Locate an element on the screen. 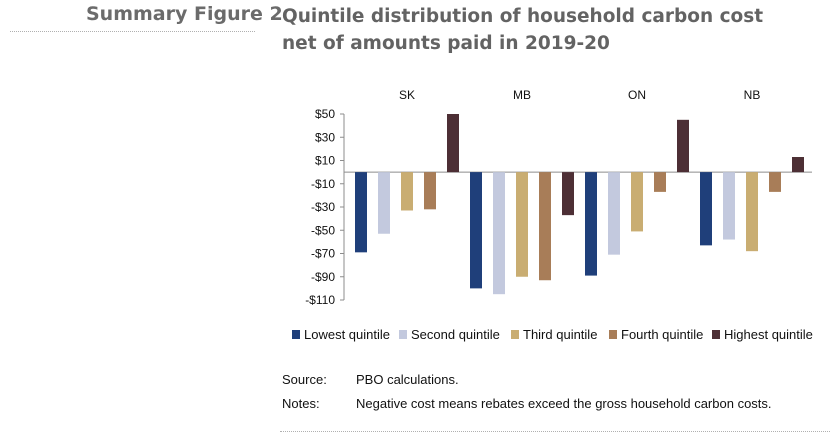 Image resolution: width=837 pixels, height=442 pixels. bar-nb-highest-quintile is located at coordinates (798, 165).